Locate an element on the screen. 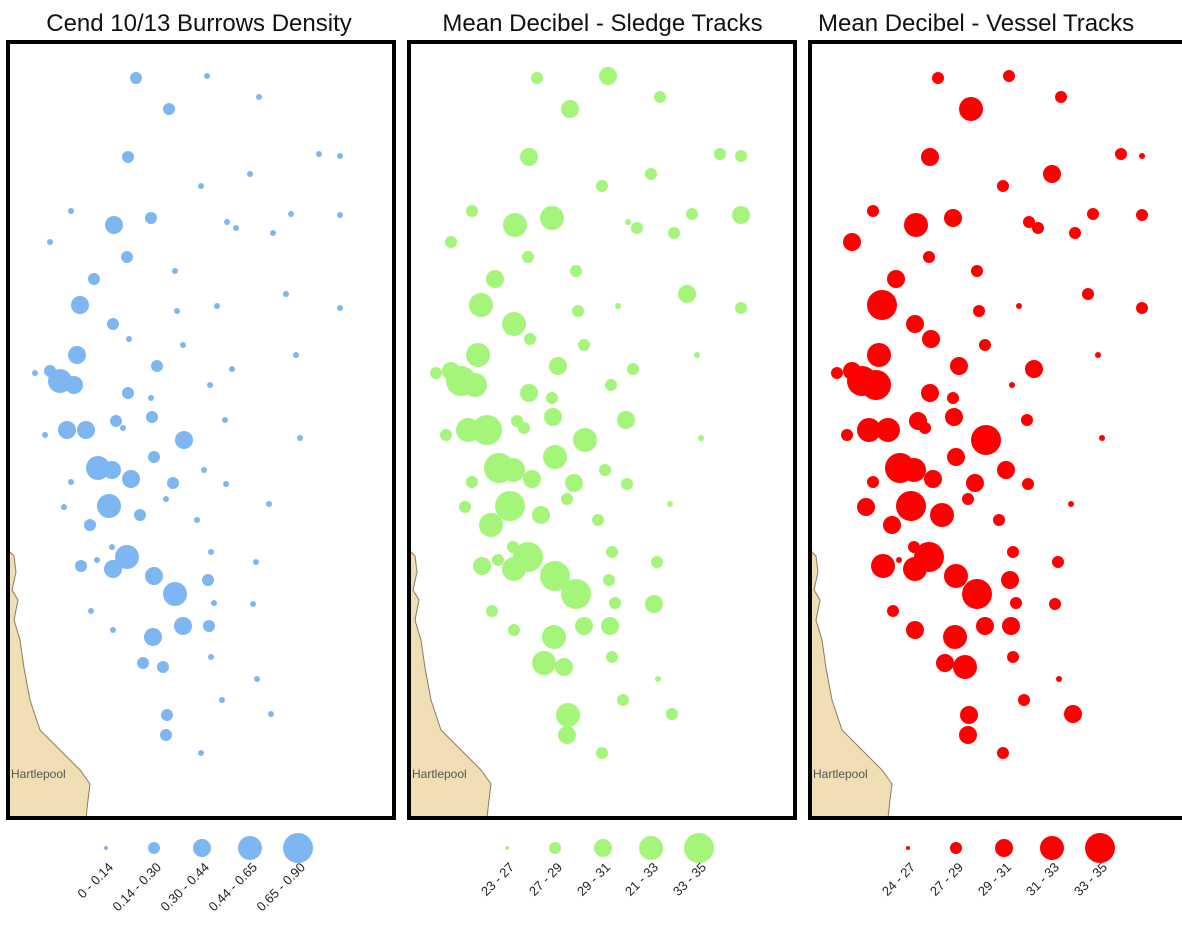  panel-title-burrows: Cend 10/13 Burrows Density is located at coordinates (199, 23).